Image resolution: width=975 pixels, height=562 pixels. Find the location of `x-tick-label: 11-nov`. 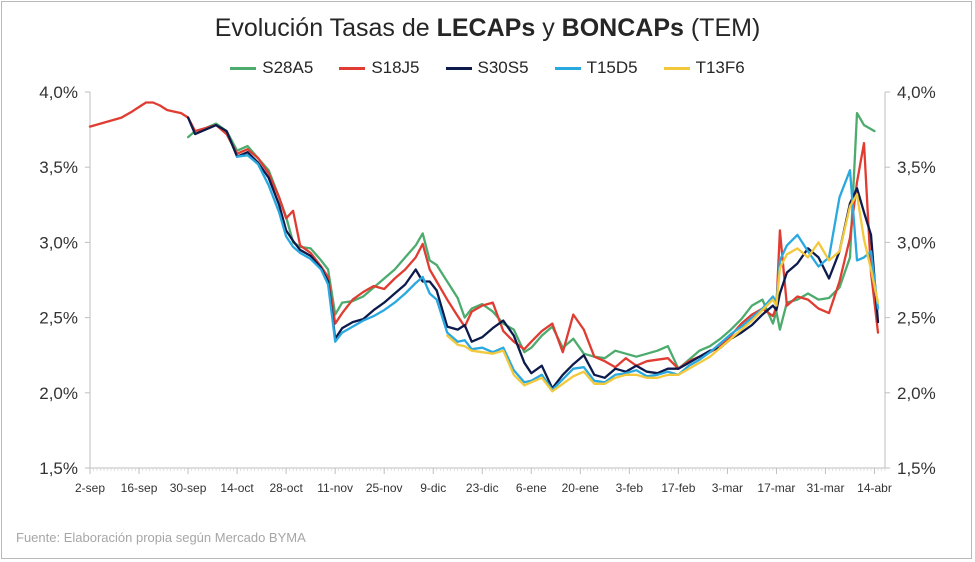

x-tick-label: 11-nov is located at coordinates (335, 488).